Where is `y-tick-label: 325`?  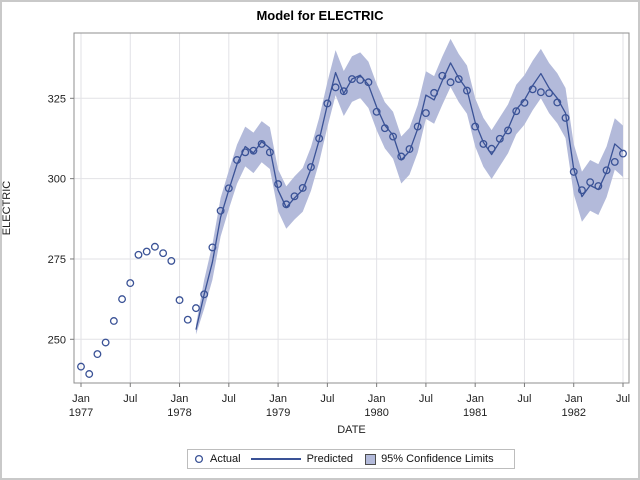
y-tick-label: 325 is located at coordinates (57, 99).